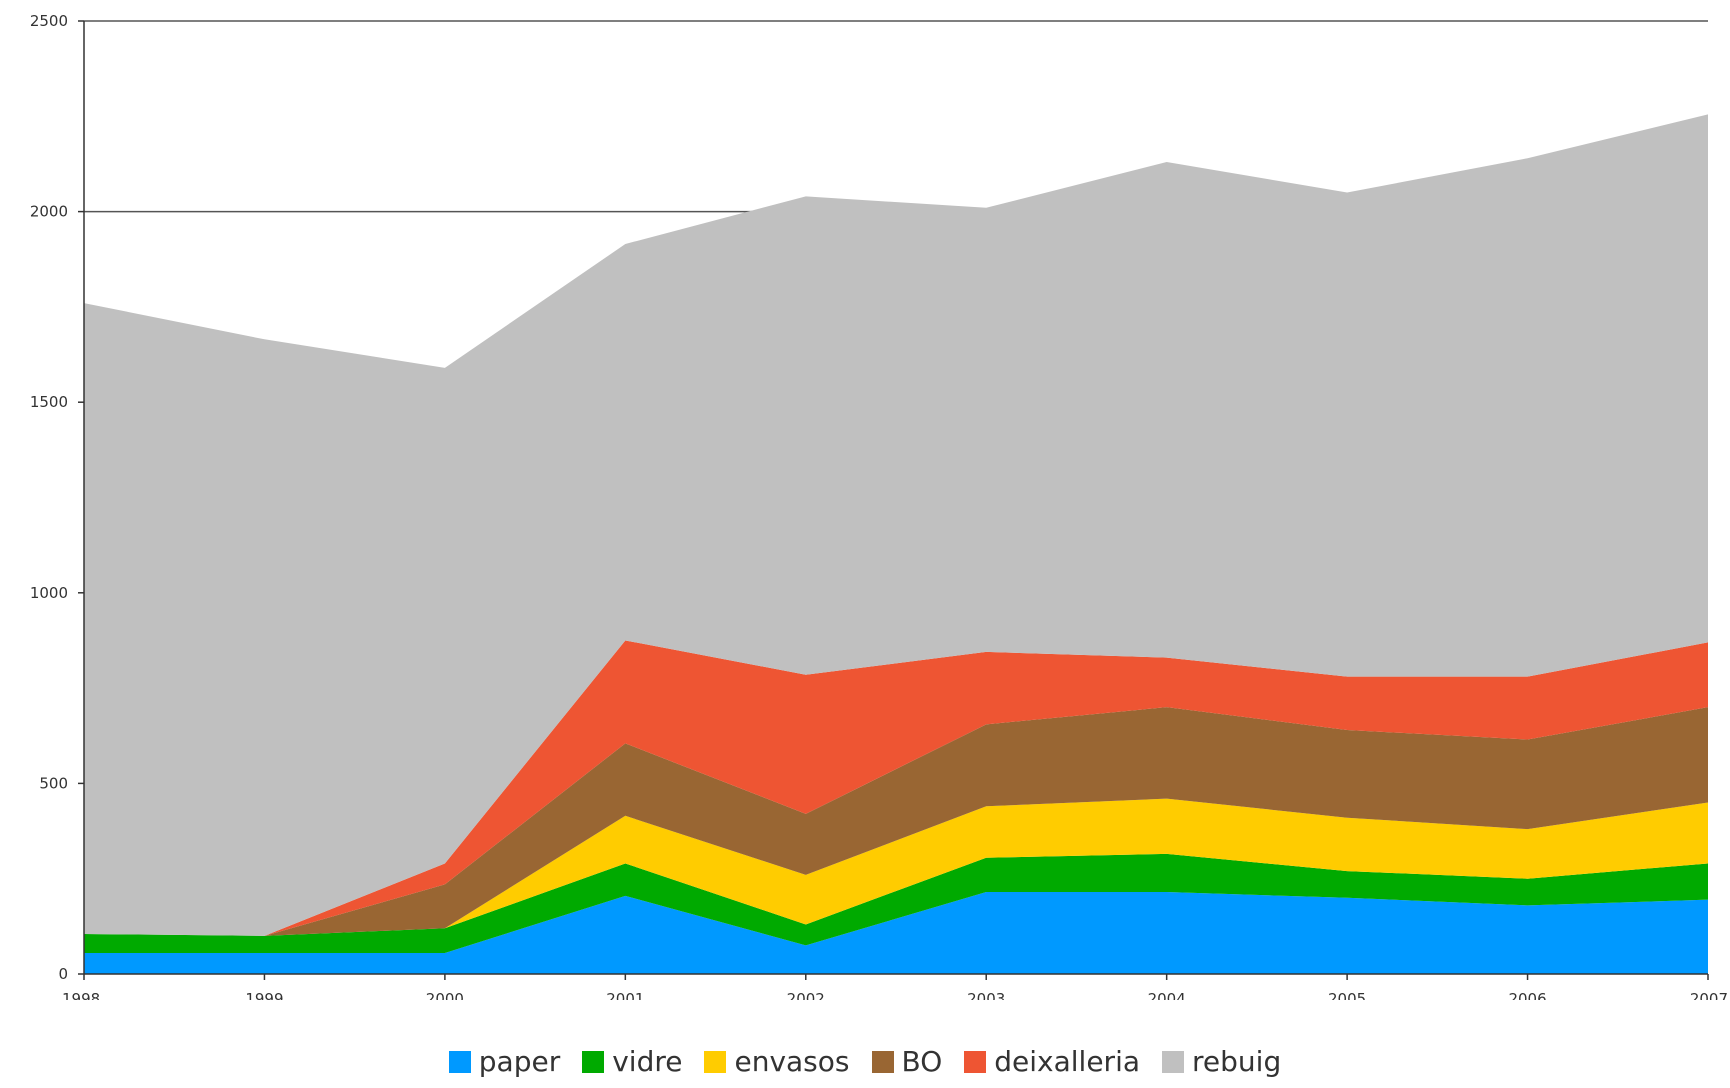 This screenshot has height=1088, width=1730. Describe the element at coordinates (1167, 995) in the screenshot. I see `x-tick-label: 2004` at that location.